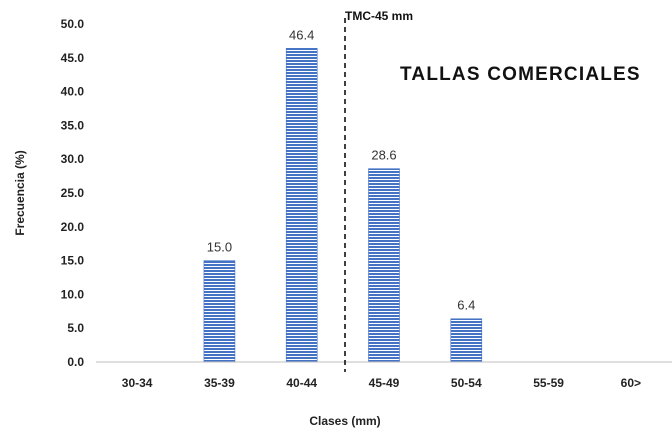 This screenshot has width=672, height=430. I want to click on tmc-threshold-label: TMC-45 mm, so click(379, 16).